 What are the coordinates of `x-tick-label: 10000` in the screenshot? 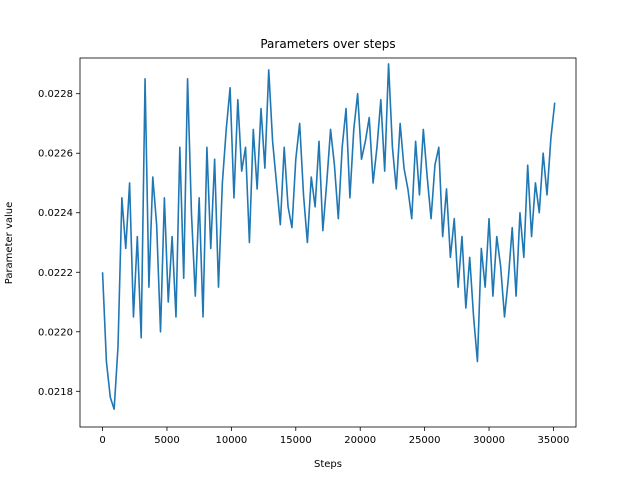 It's located at (231, 440).